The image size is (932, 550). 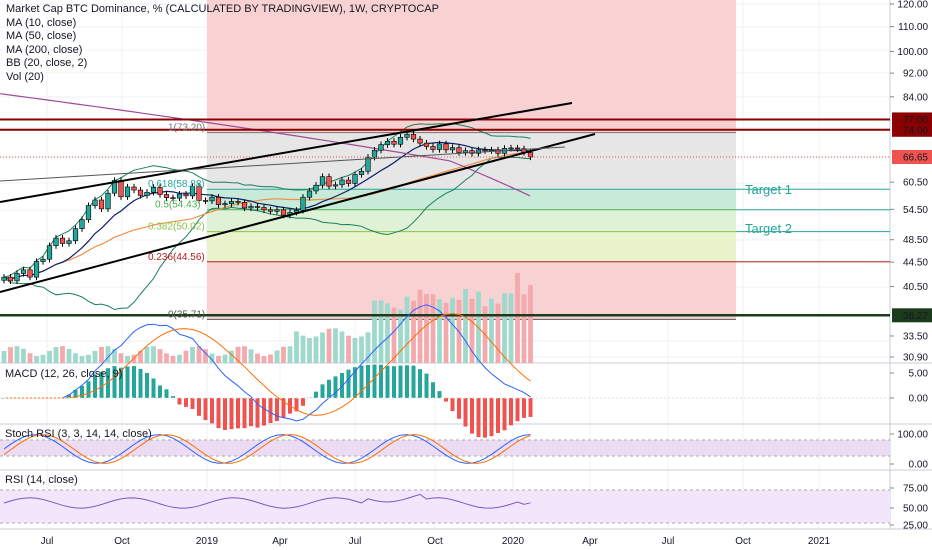 What do you see at coordinates (919, 374) in the screenshot?
I see `pane-label-5.00: 5.00` at bounding box center [919, 374].